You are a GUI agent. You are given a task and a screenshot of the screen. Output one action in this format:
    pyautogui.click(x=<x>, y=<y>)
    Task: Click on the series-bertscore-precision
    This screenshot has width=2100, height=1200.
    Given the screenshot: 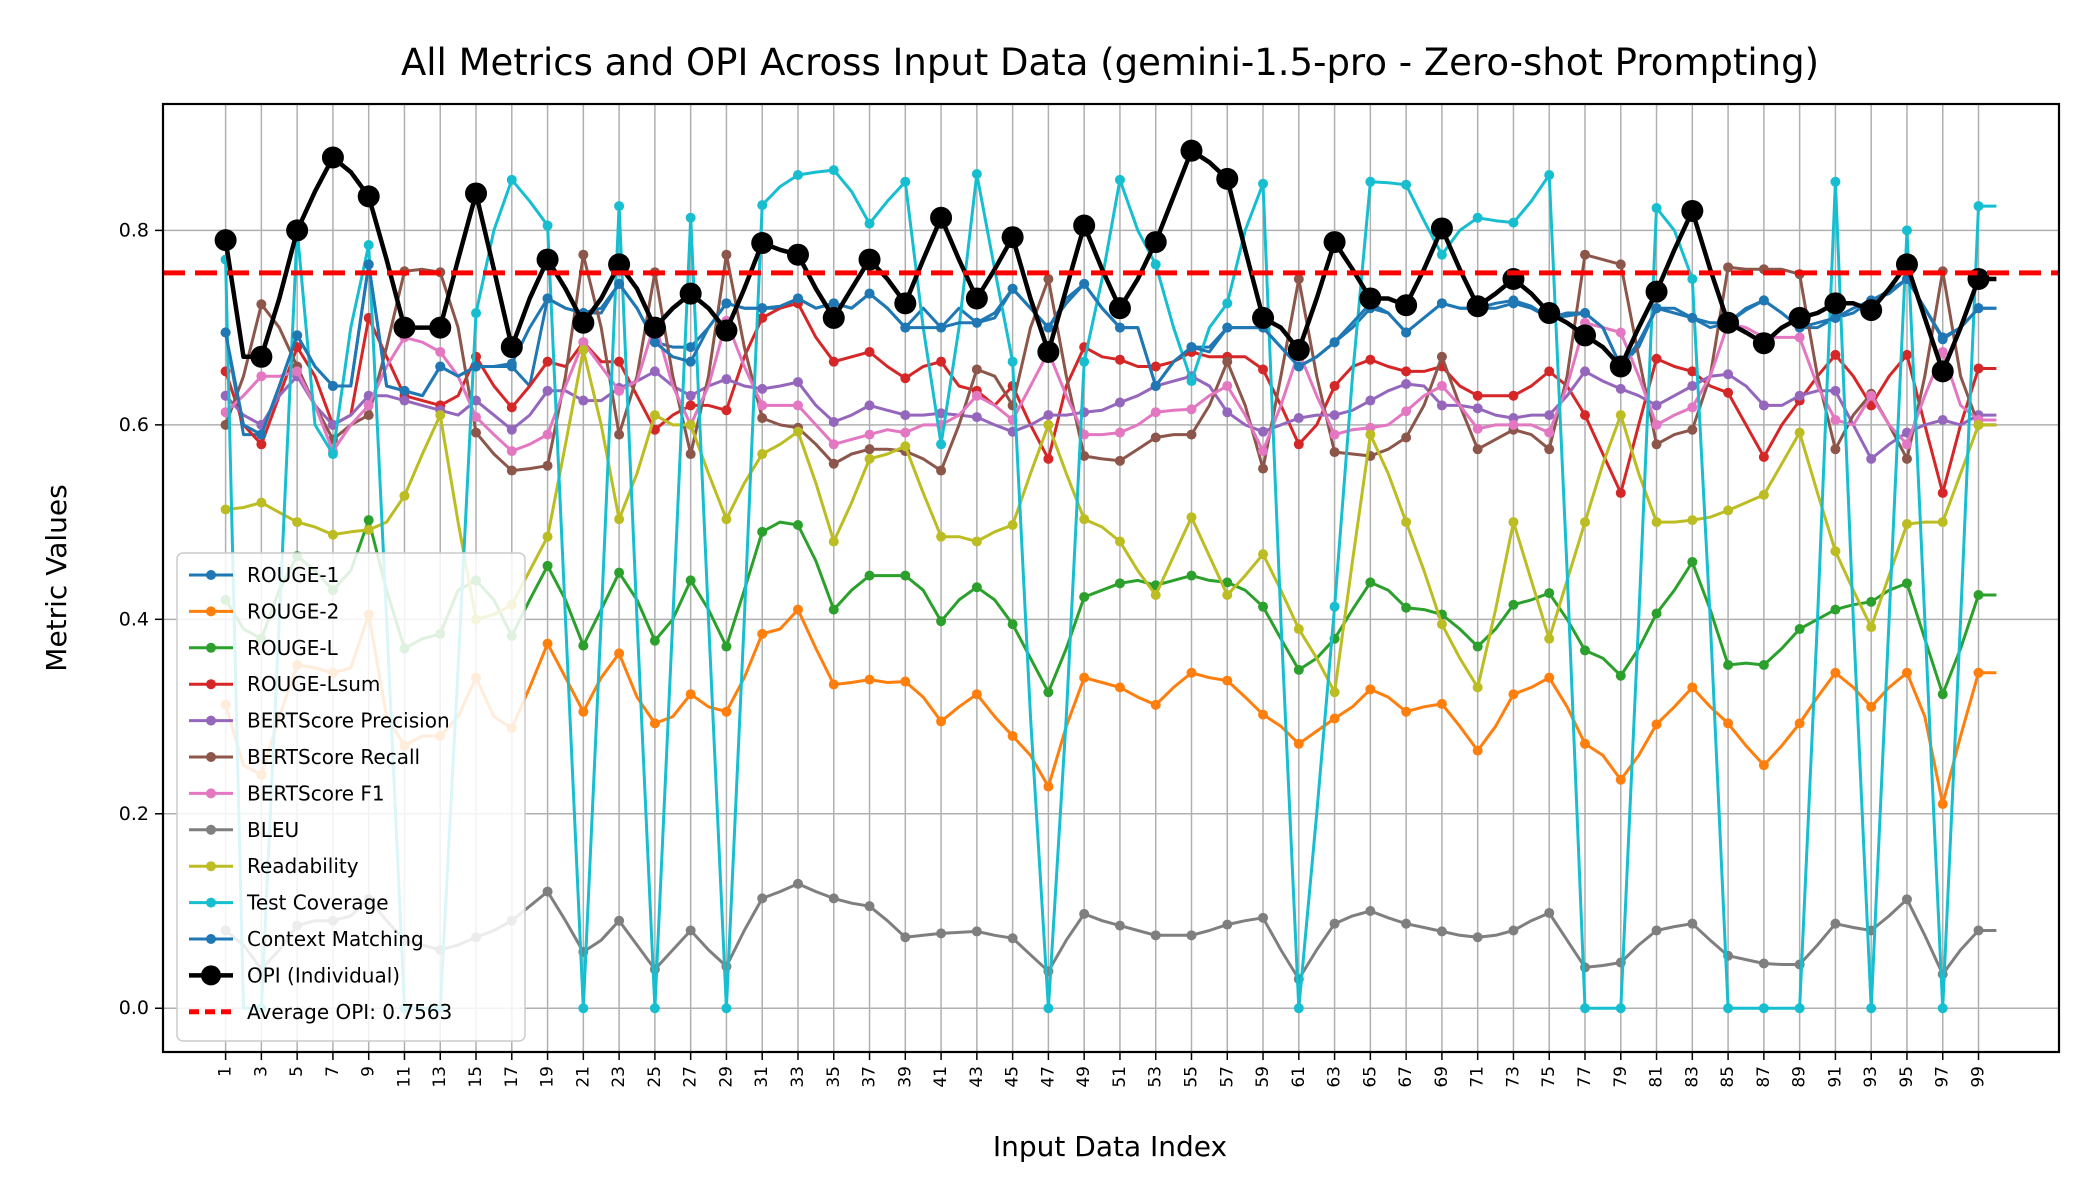 What is the action you would take?
    pyautogui.click(x=1108, y=415)
    